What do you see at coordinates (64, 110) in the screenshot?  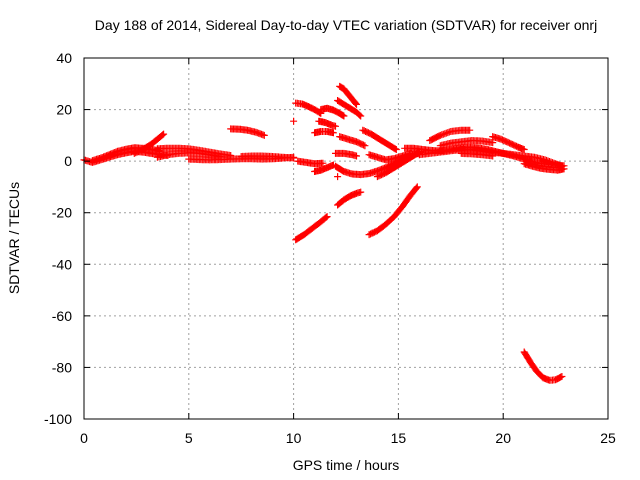 I see `y-tick-label: 20` at bounding box center [64, 110].